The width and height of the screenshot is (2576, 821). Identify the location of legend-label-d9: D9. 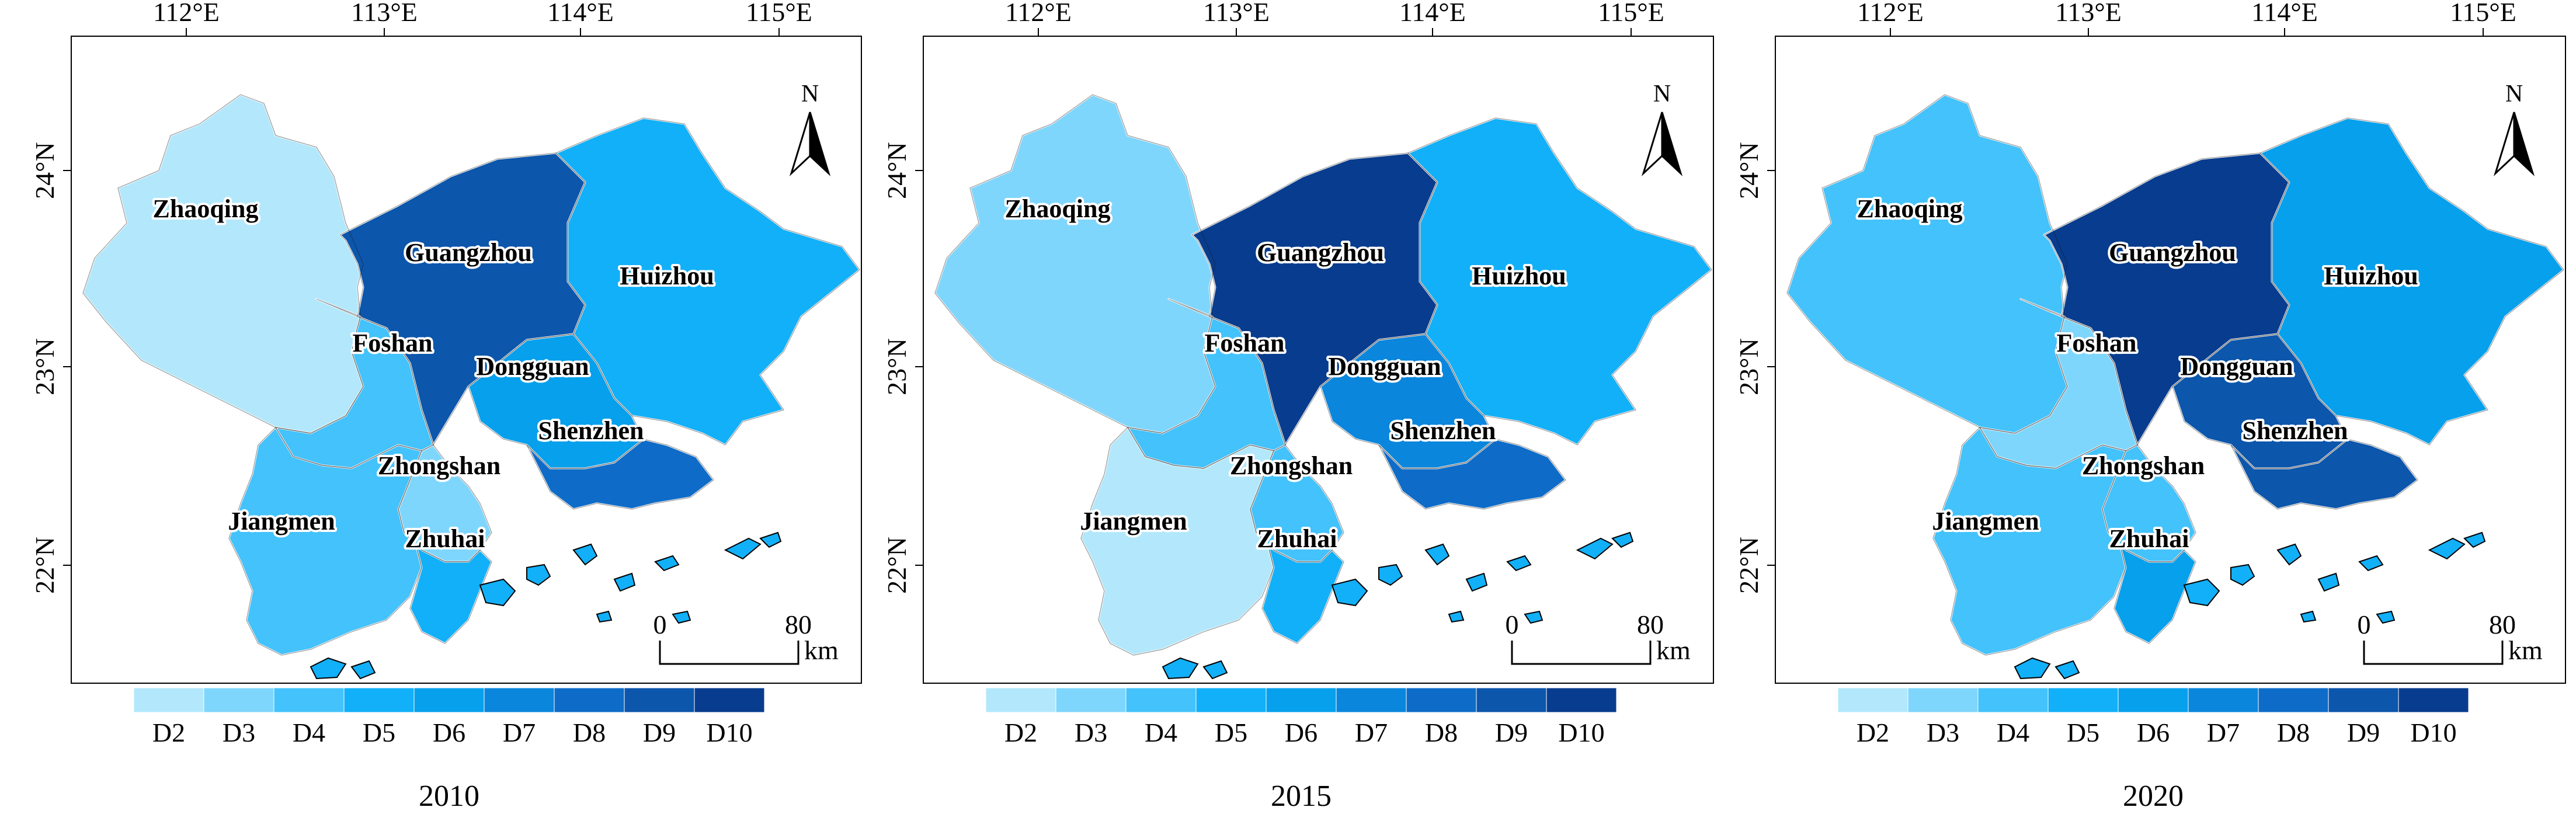
(1512, 732).